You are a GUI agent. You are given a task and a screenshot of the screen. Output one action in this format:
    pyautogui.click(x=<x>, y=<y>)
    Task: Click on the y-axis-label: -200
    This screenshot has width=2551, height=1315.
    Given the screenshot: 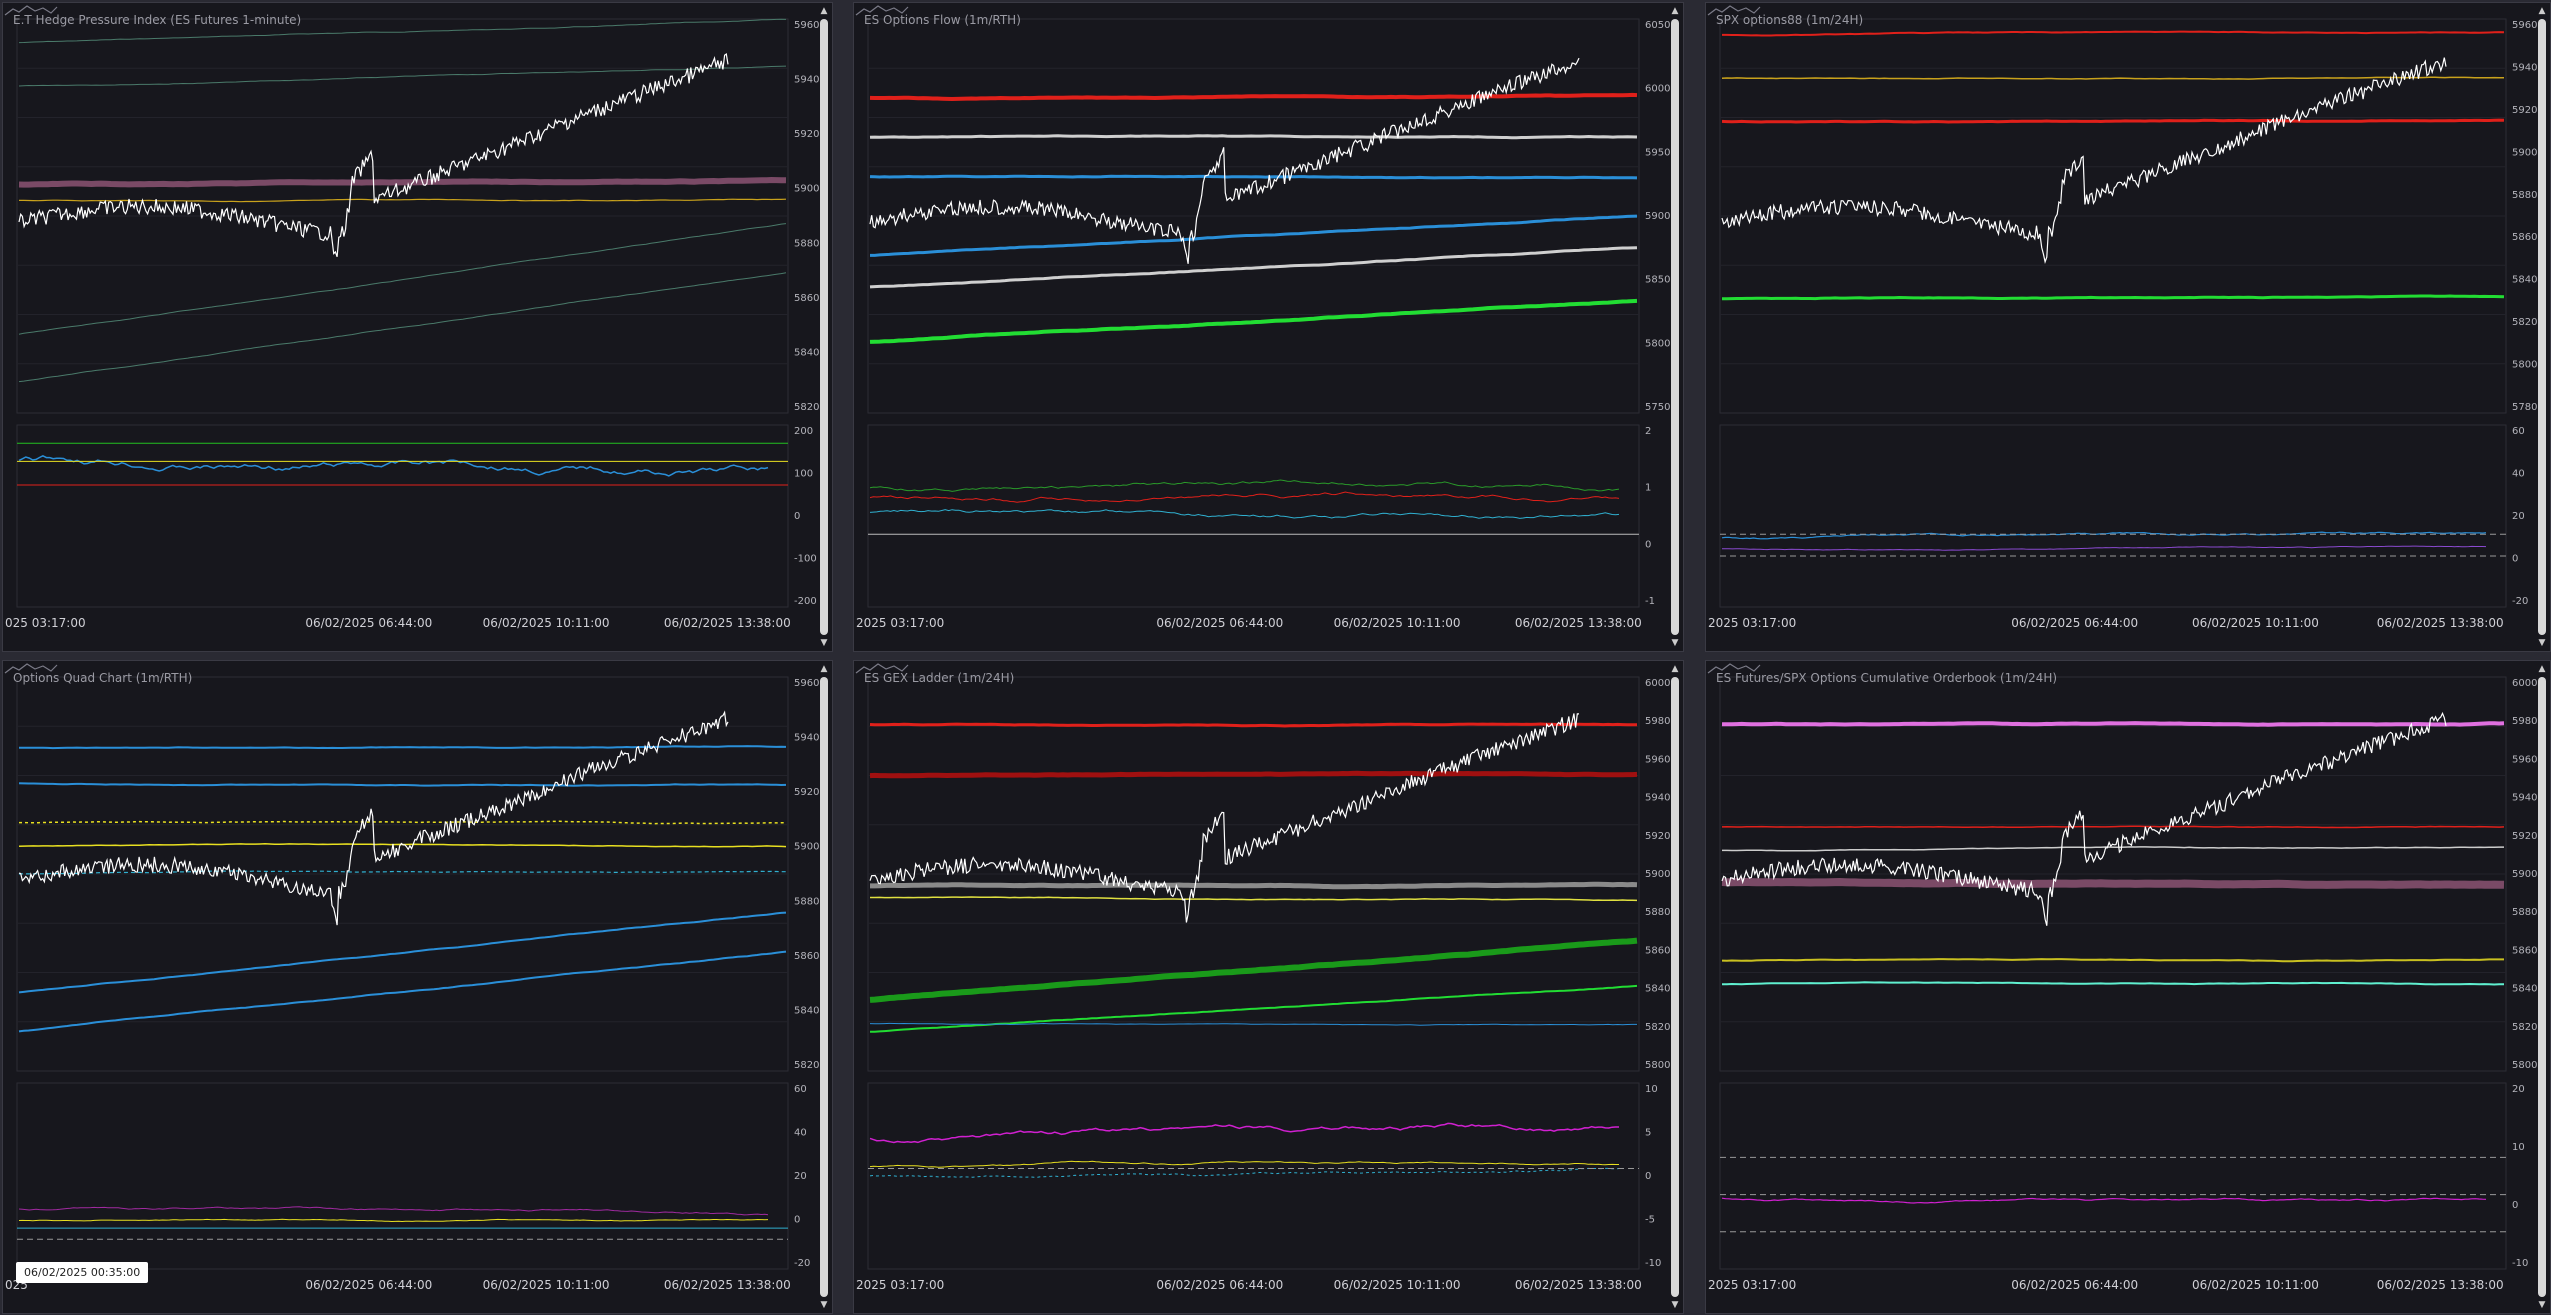 What is the action you would take?
    pyautogui.click(x=805, y=601)
    